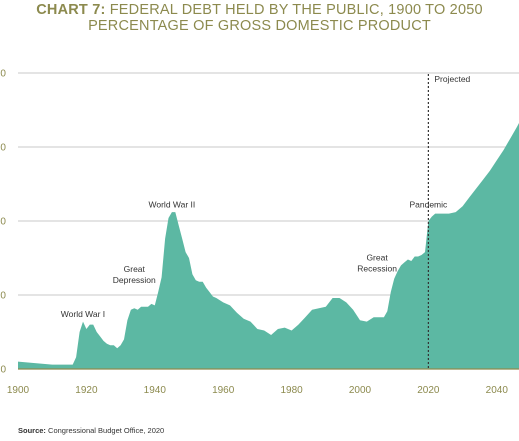 The height and width of the screenshot is (441, 519). What do you see at coordinates (86, 390) in the screenshot?
I see `x-tick-label: 1920` at bounding box center [86, 390].